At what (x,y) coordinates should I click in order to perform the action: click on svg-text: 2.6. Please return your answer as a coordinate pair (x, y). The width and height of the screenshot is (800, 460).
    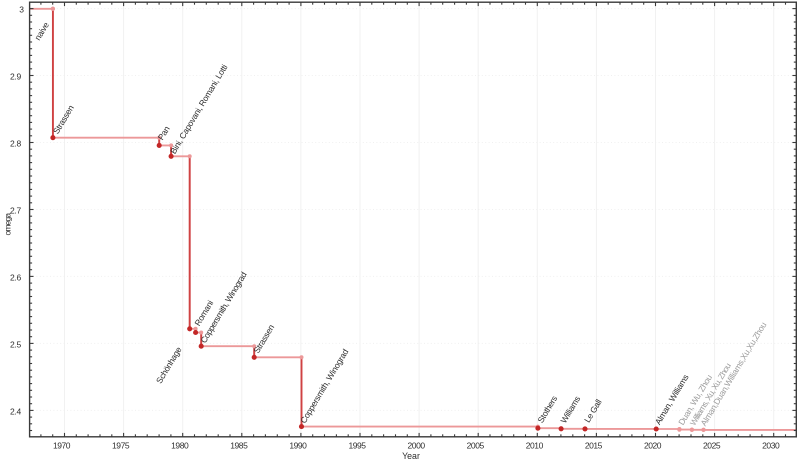
    Looking at the image, I should click on (15, 278).